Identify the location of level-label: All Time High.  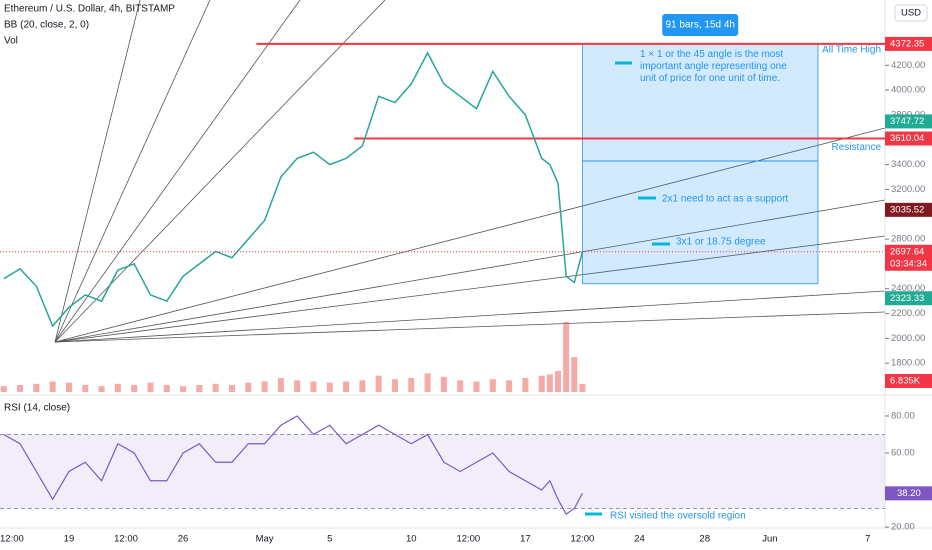
(851, 50).